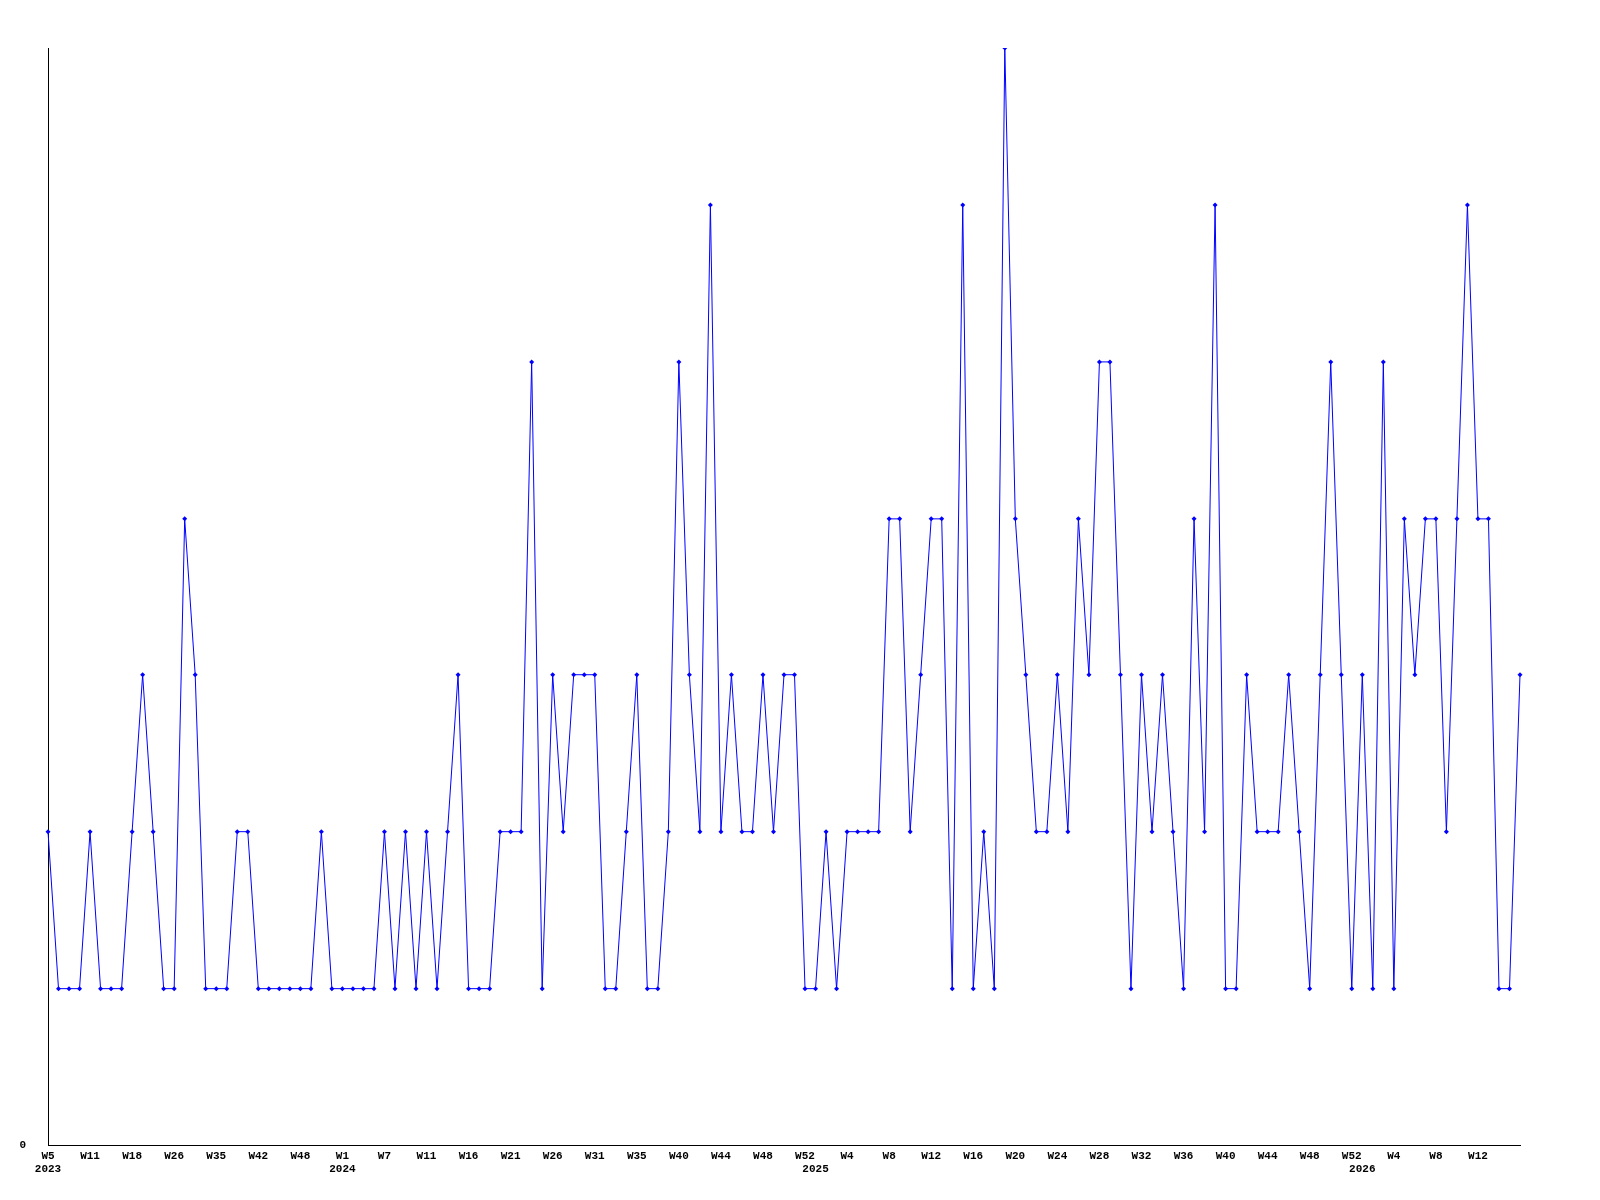  What do you see at coordinates (1057, 1155) in the screenshot?
I see `x-tick-label: W24` at bounding box center [1057, 1155].